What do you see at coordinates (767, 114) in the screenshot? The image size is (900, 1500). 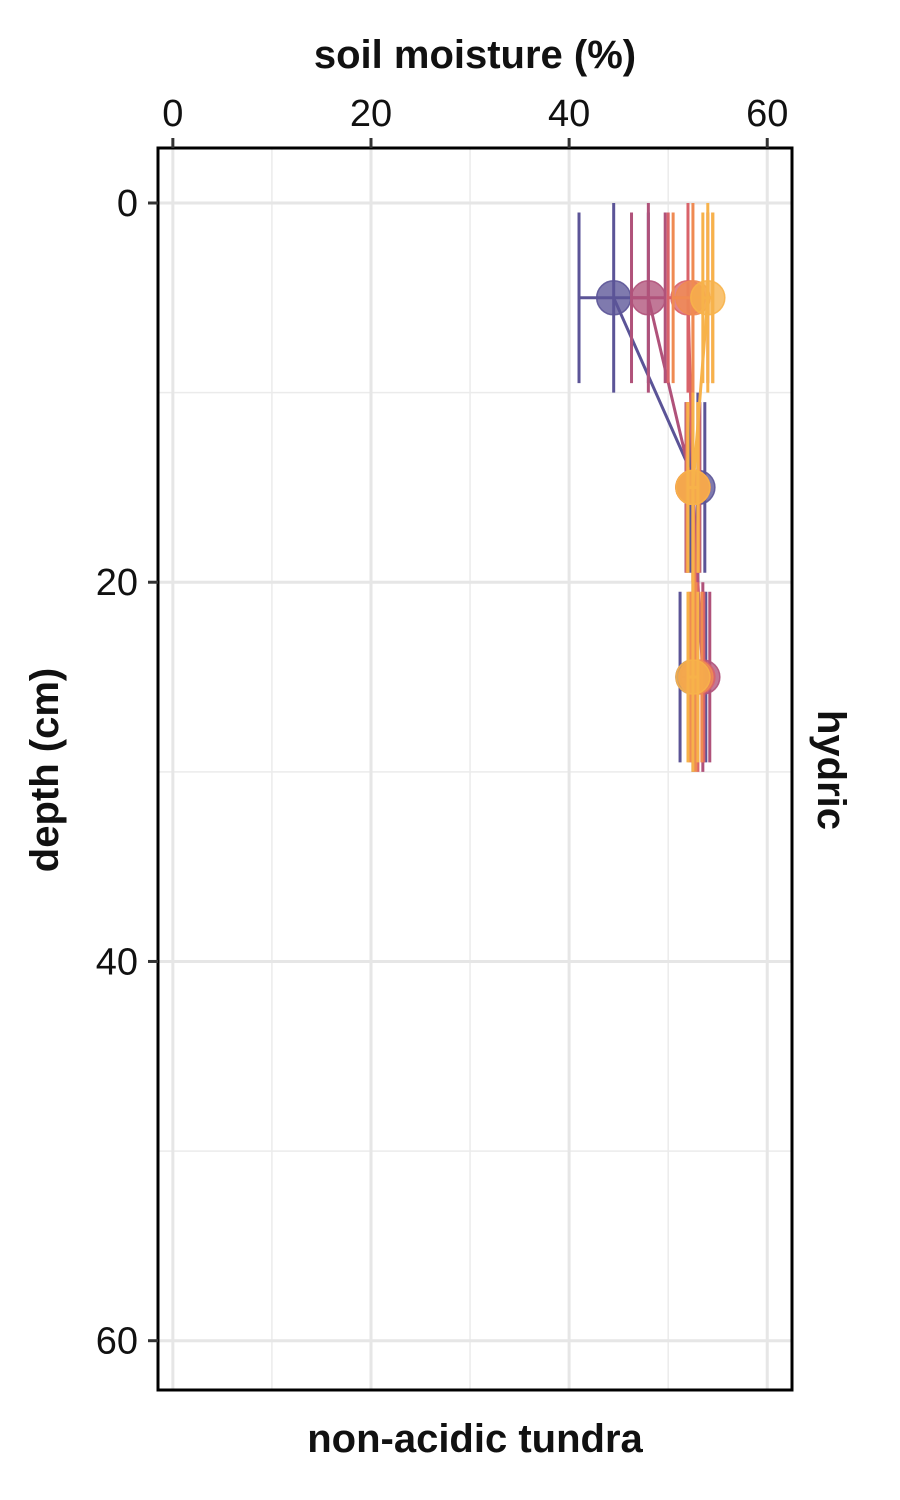 I see `x-tick-label: 60` at bounding box center [767, 114].